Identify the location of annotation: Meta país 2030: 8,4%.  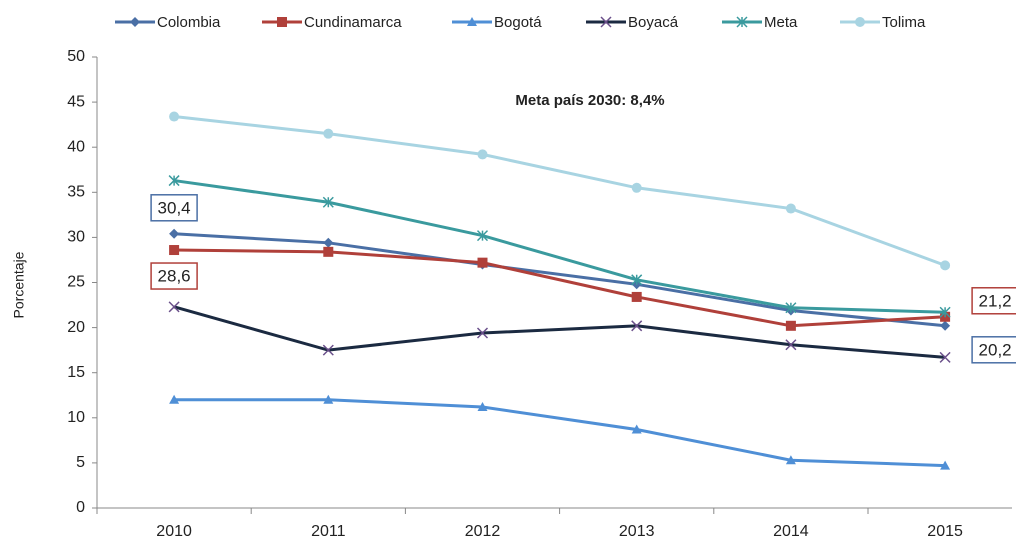
(589, 100).